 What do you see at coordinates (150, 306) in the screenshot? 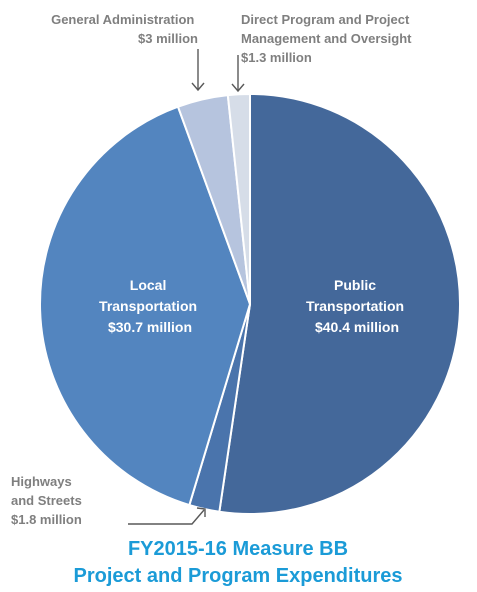
I see `local-transportation-label: Local Transportation $30.7 million` at bounding box center [150, 306].